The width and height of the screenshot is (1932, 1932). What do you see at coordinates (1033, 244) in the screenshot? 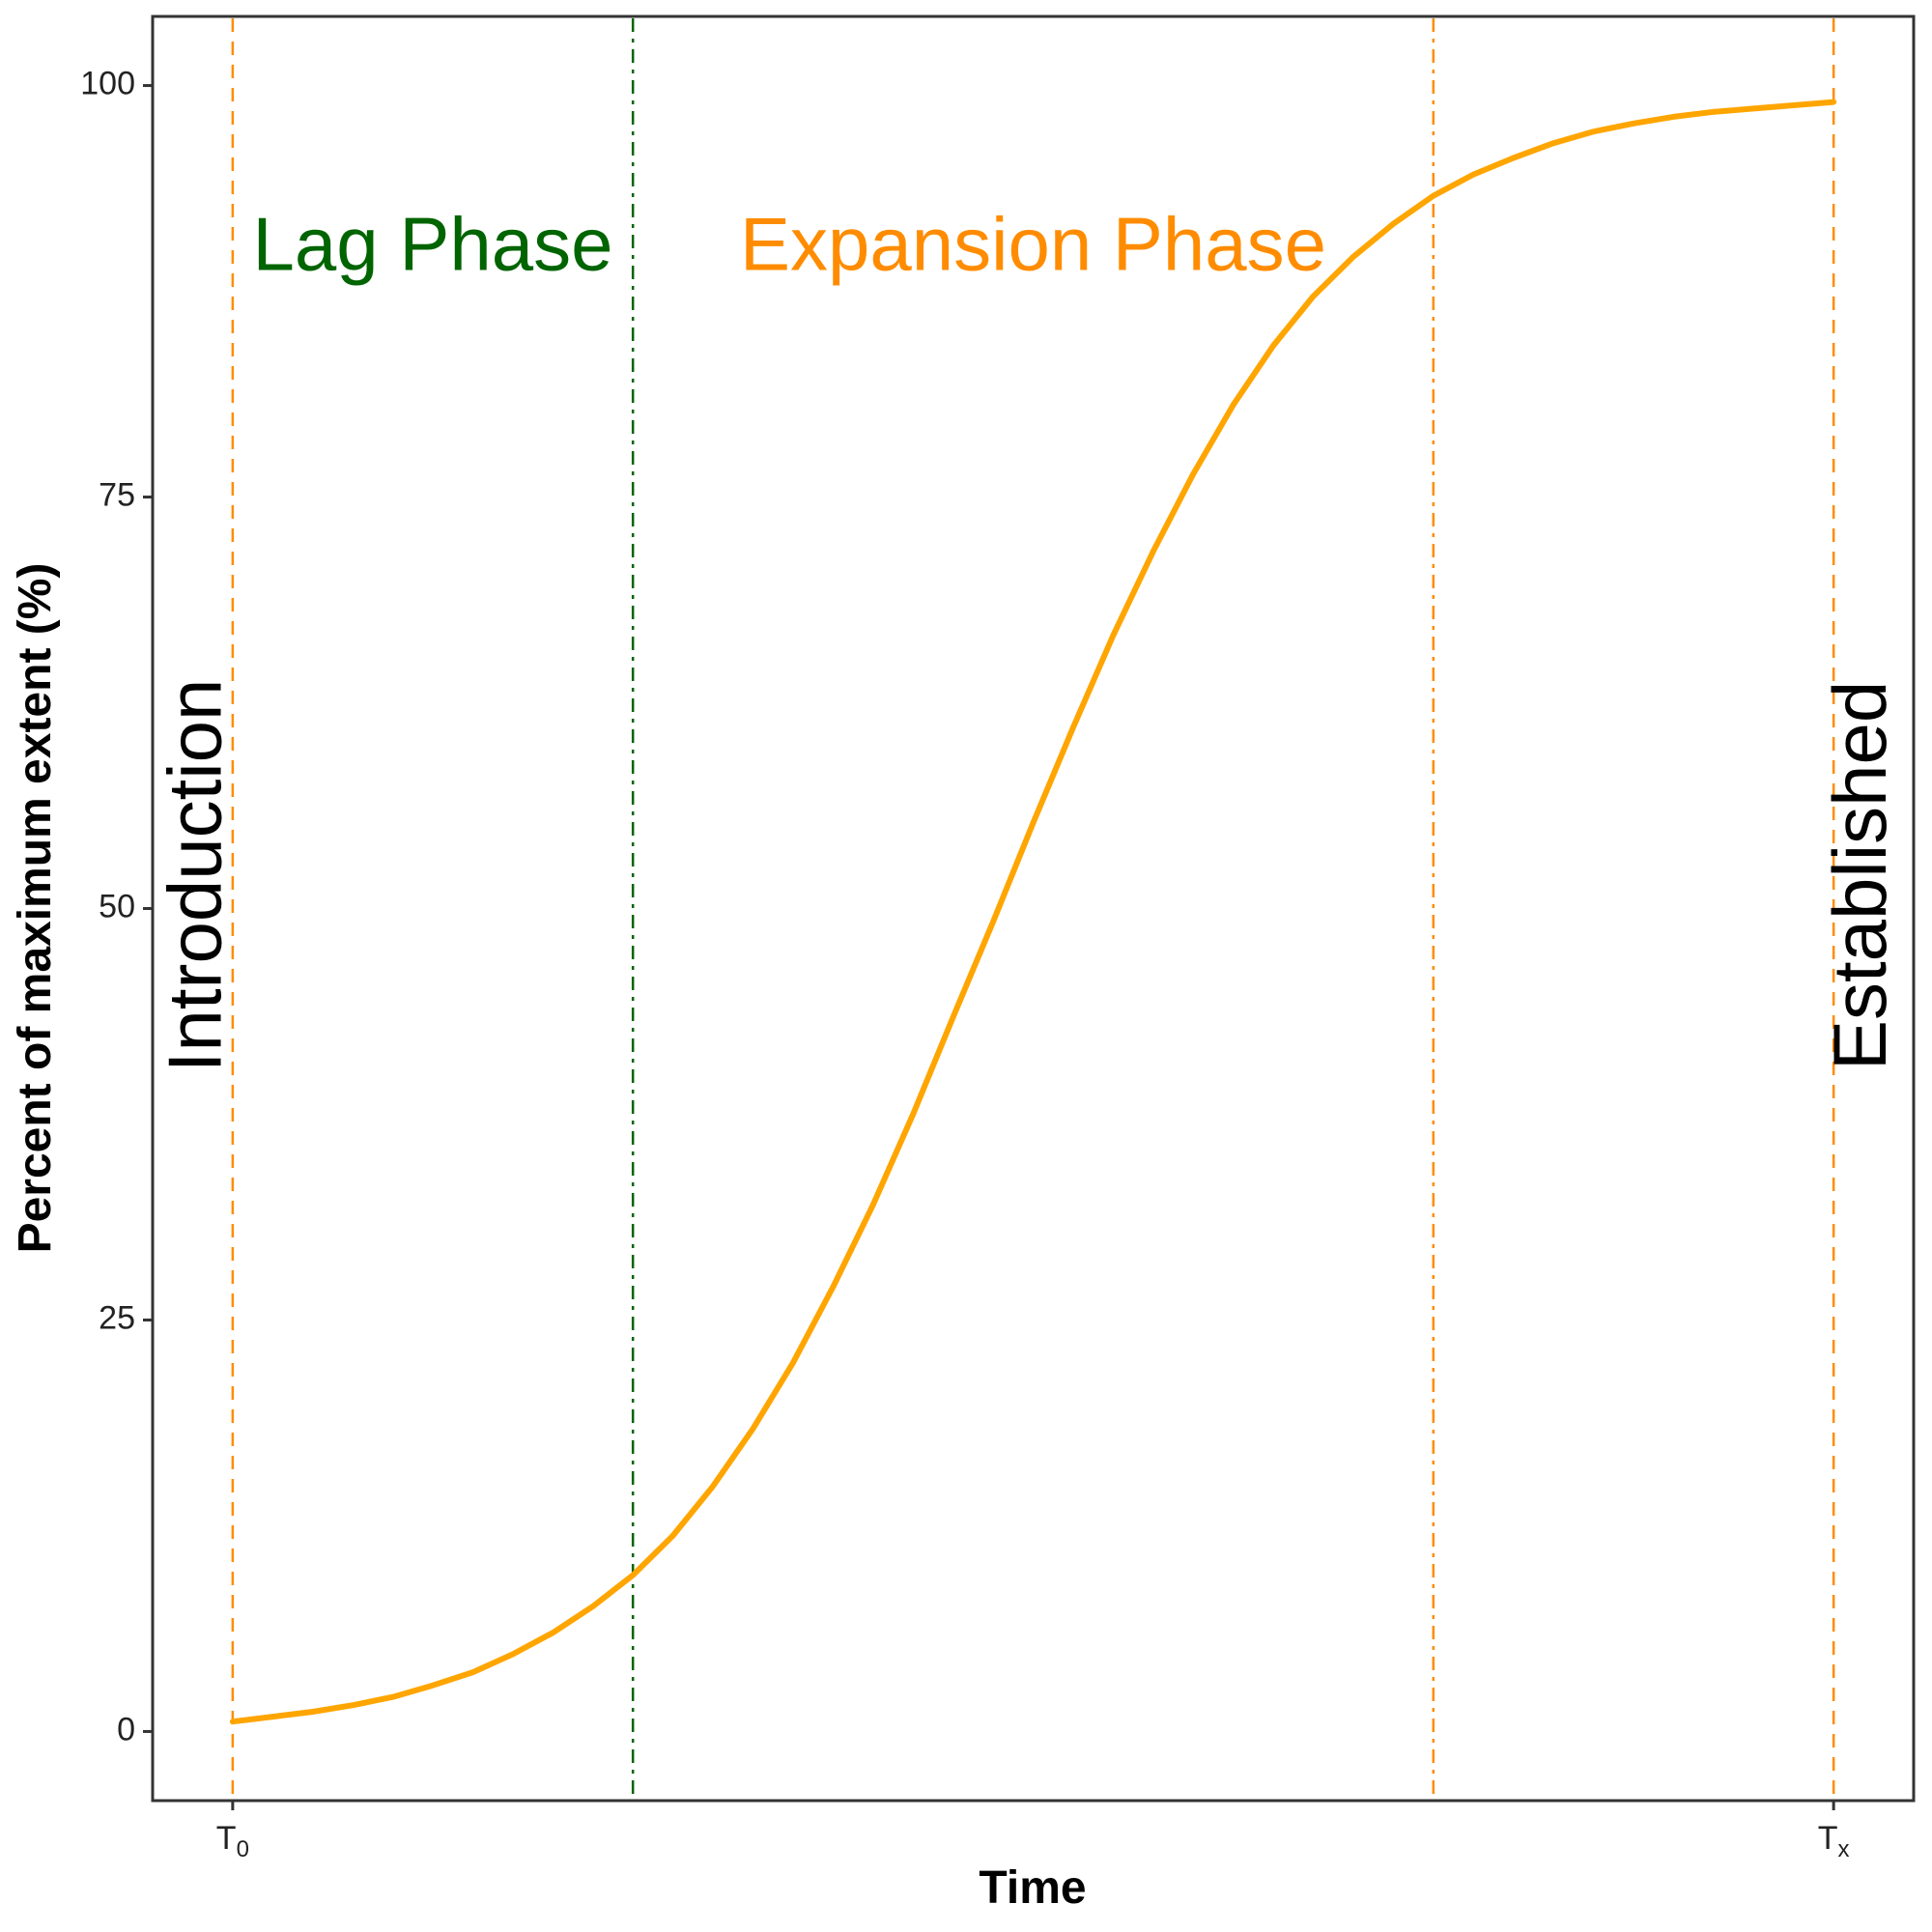
I see `annotation-expansion-phase: Expansion Phase` at bounding box center [1033, 244].